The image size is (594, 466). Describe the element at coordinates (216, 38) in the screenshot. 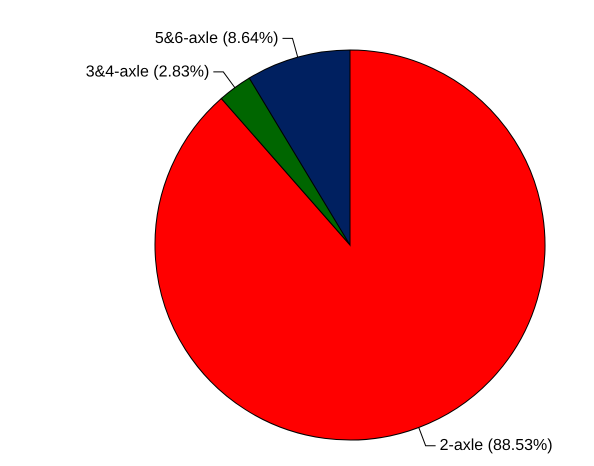

I see `slice-label: 5&6-axle (8.64%)` at that location.